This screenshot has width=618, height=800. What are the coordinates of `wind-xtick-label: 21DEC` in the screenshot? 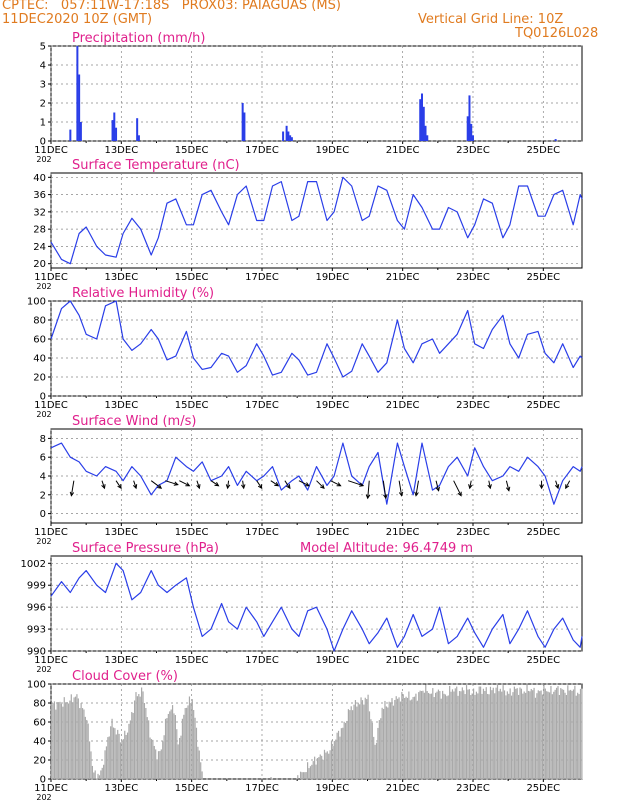 It's located at (403, 532).